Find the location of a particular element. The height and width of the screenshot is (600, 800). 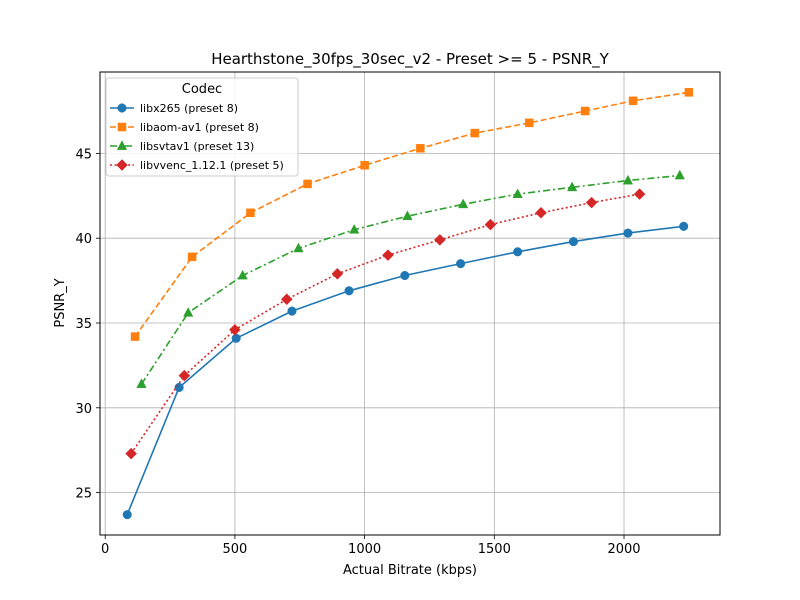

x-tick-label: 500 is located at coordinates (234, 549).